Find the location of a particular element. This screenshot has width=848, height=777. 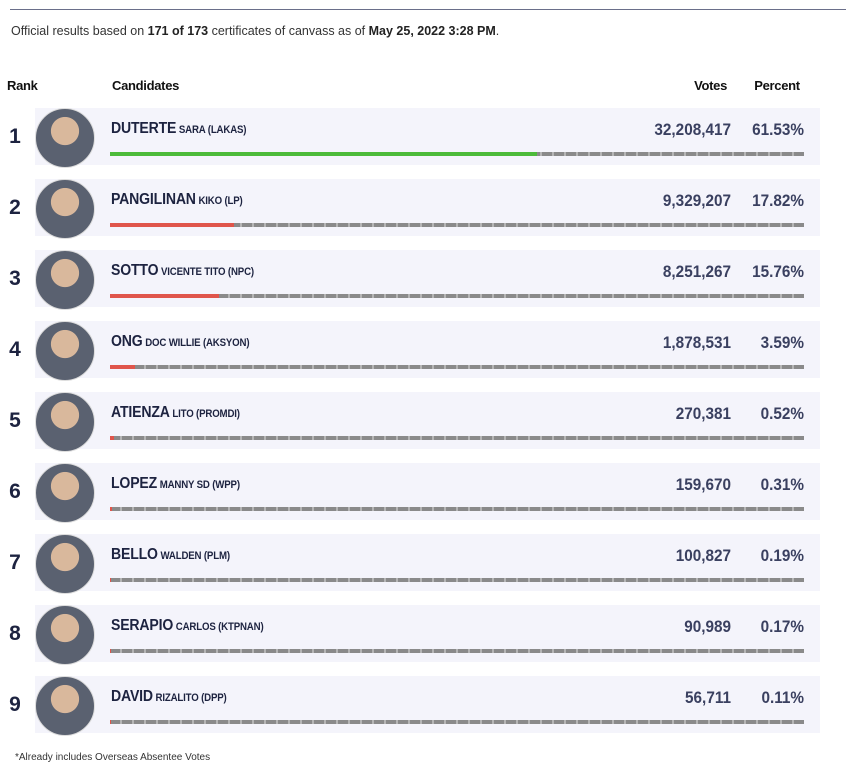

given-name-party: WALDEN (PLM) is located at coordinates (195, 556).